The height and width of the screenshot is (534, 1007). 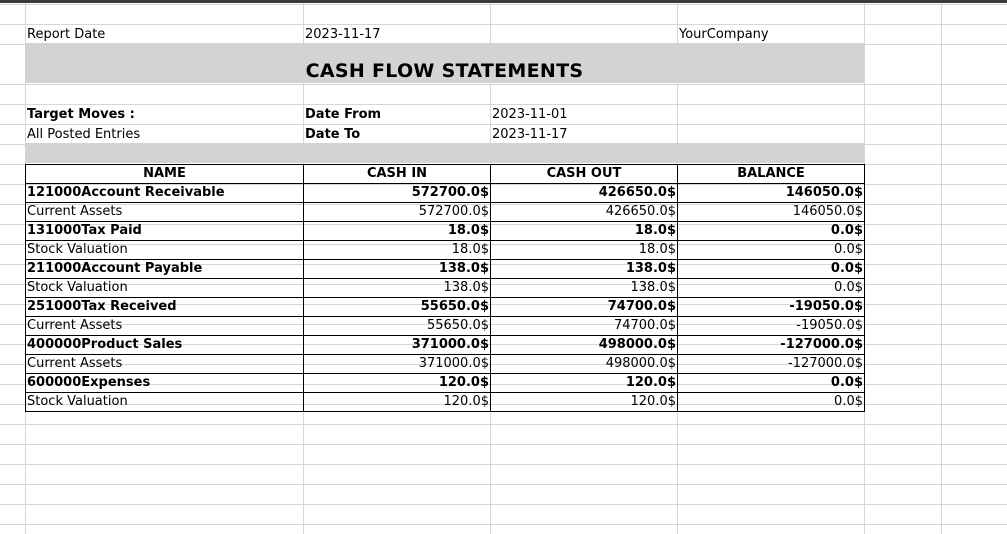 What do you see at coordinates (66, 34) in the screenshot?
I see `report-date-label: Report Date` at bounding box center [66, 34].